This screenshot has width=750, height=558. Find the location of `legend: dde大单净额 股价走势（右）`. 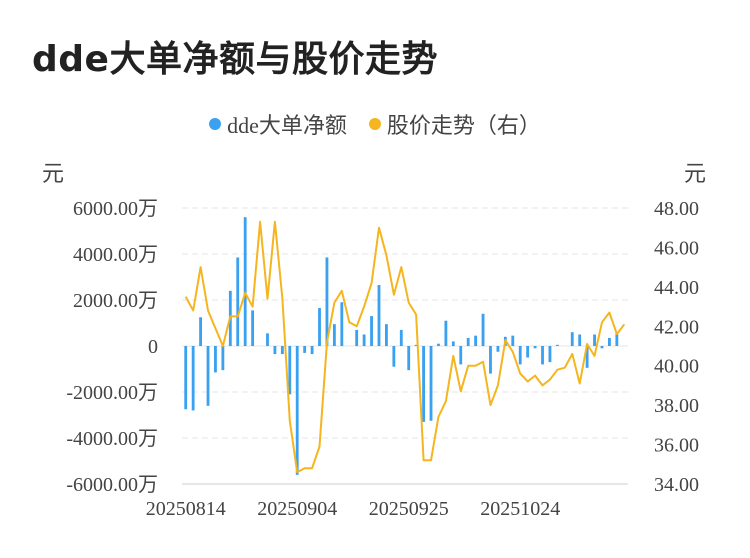

legend: dde大单净额 股价走势（右） is located at coordinates (375, 124).